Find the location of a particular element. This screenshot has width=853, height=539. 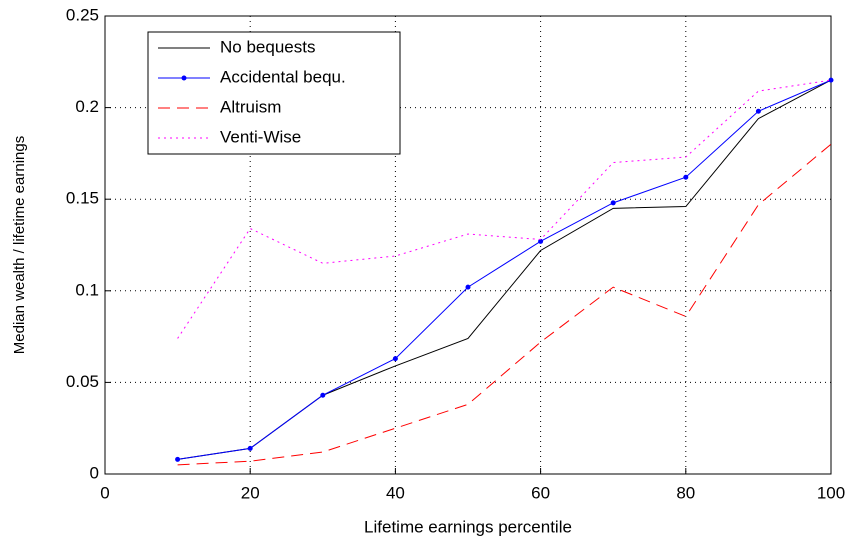

x-tick-label: 60 is located at coordinates (540, 492).